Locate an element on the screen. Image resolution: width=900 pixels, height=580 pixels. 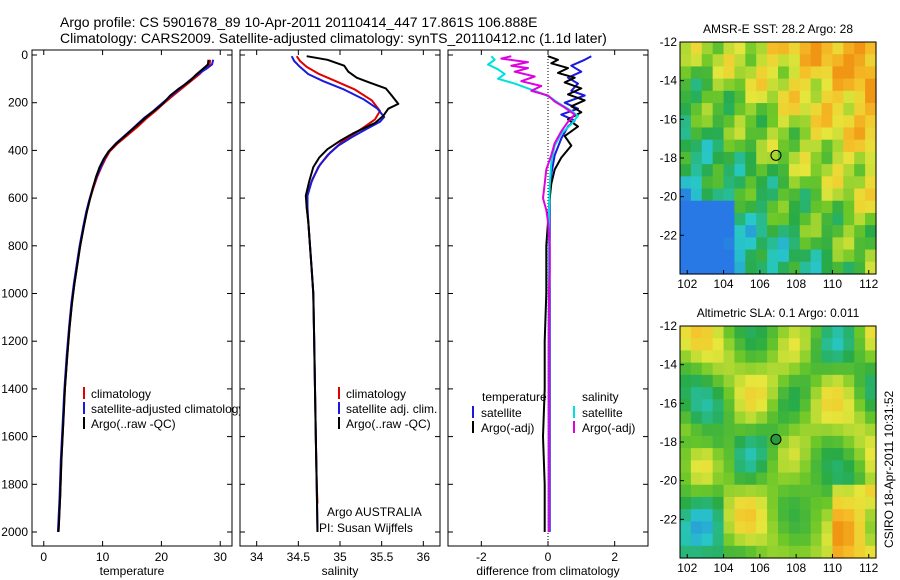
difference-xtick-label: -2 is located at coordinates (481, 557).